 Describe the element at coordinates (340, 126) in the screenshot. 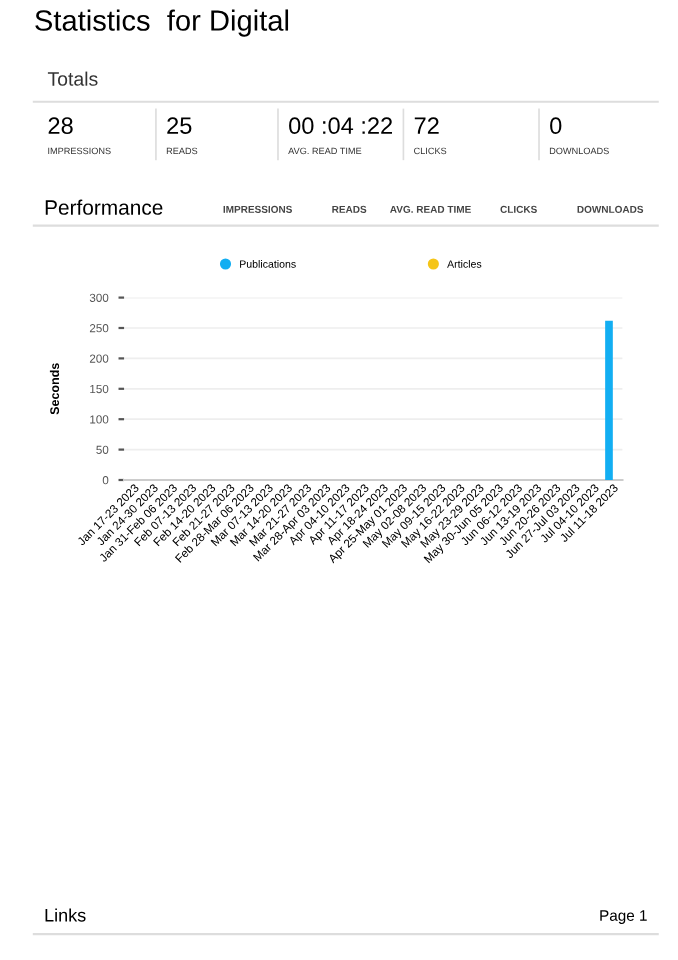

I see `text: 00 :04 :22` at that location.